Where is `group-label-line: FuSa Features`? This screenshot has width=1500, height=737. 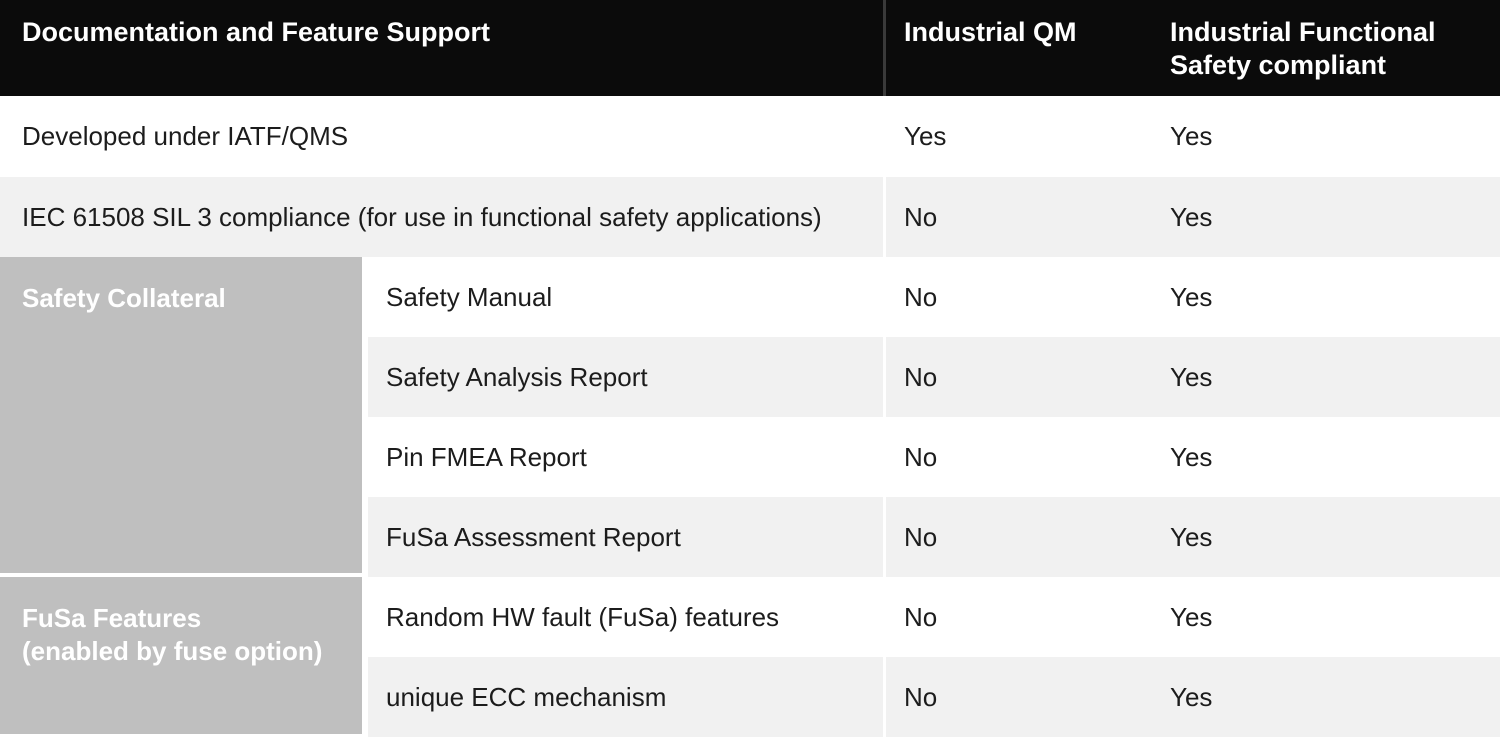
group-label-line: FuSa Features is located at coordinates (112, 618).